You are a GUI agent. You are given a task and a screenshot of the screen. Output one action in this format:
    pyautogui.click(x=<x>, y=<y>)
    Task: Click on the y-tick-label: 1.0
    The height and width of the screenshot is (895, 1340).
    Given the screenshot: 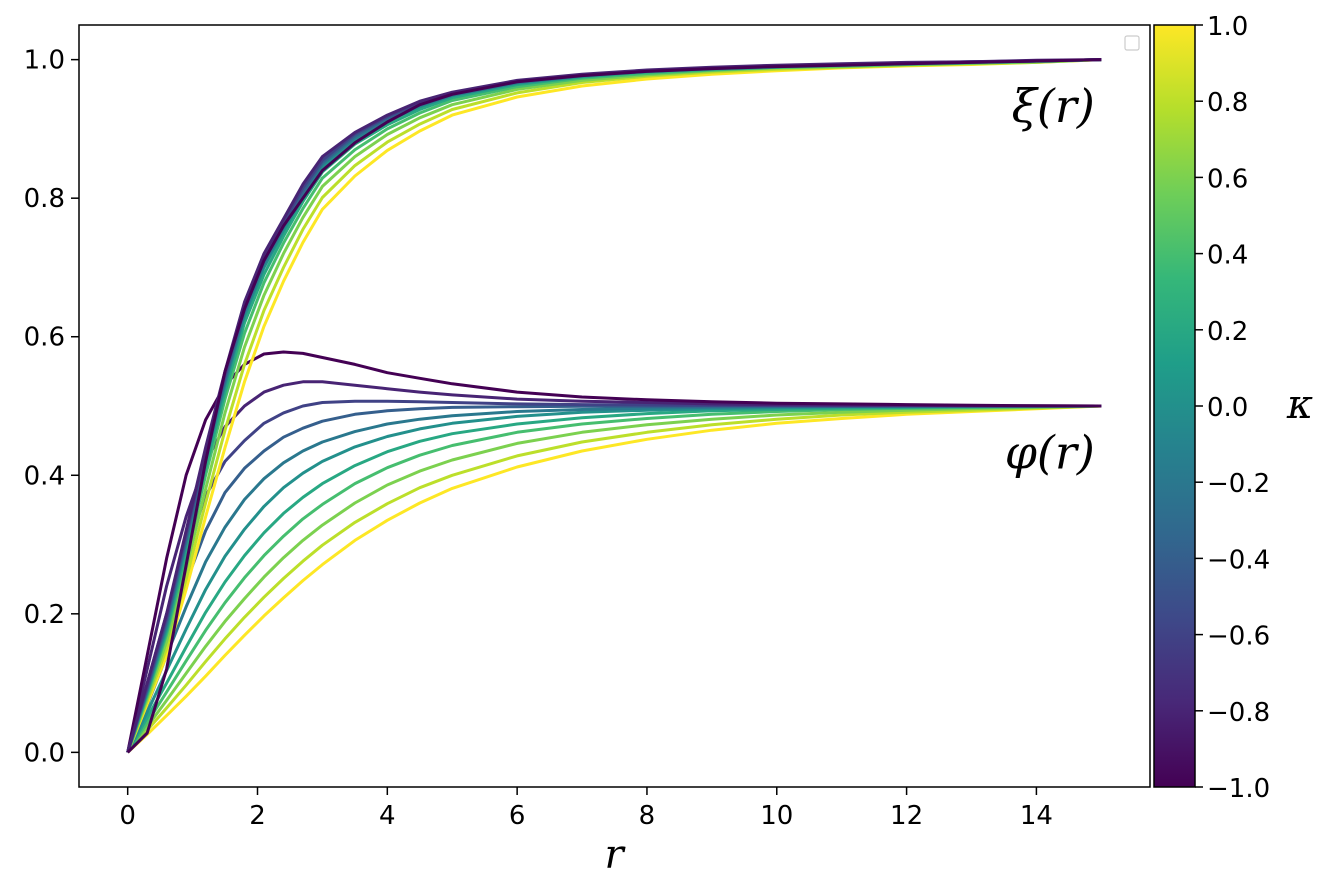 What is the action you would take?
    pyautogui.click(x=44, y=61)
    